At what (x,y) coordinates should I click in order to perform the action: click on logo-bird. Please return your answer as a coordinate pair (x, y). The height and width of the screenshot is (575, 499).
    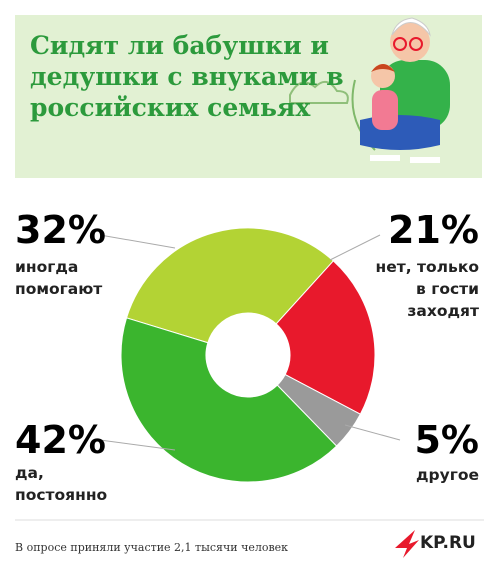
    Looking at the image, I should click on (407, 544).